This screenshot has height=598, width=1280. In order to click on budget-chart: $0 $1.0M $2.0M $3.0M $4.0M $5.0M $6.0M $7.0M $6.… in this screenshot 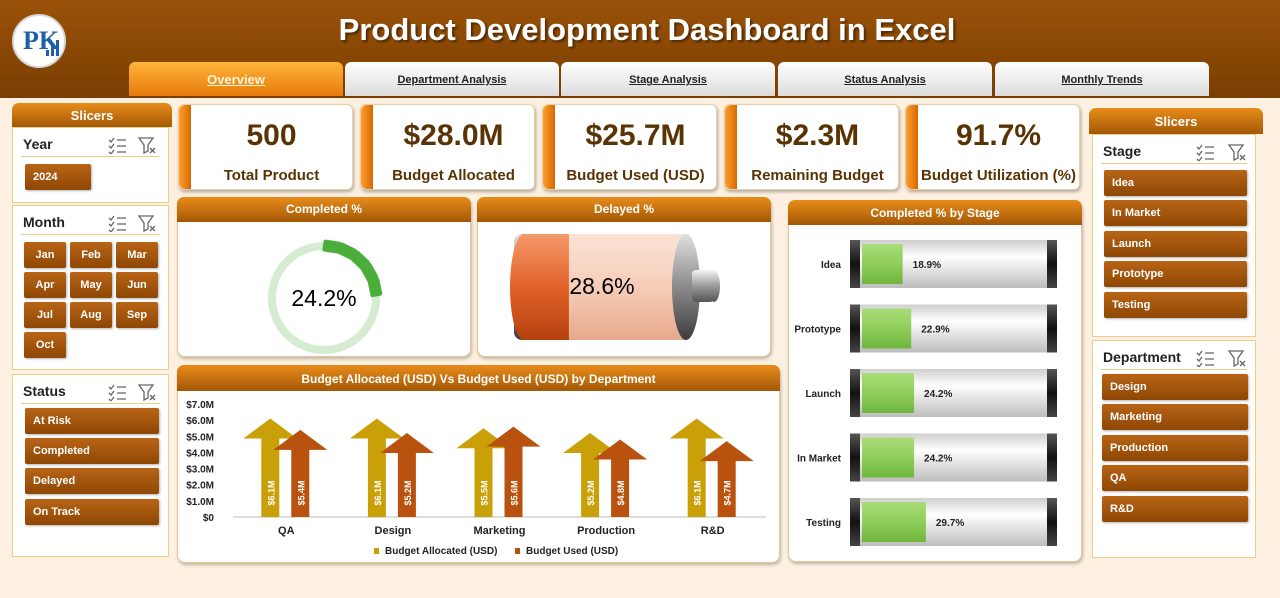, I will do `click(476, 478)`.